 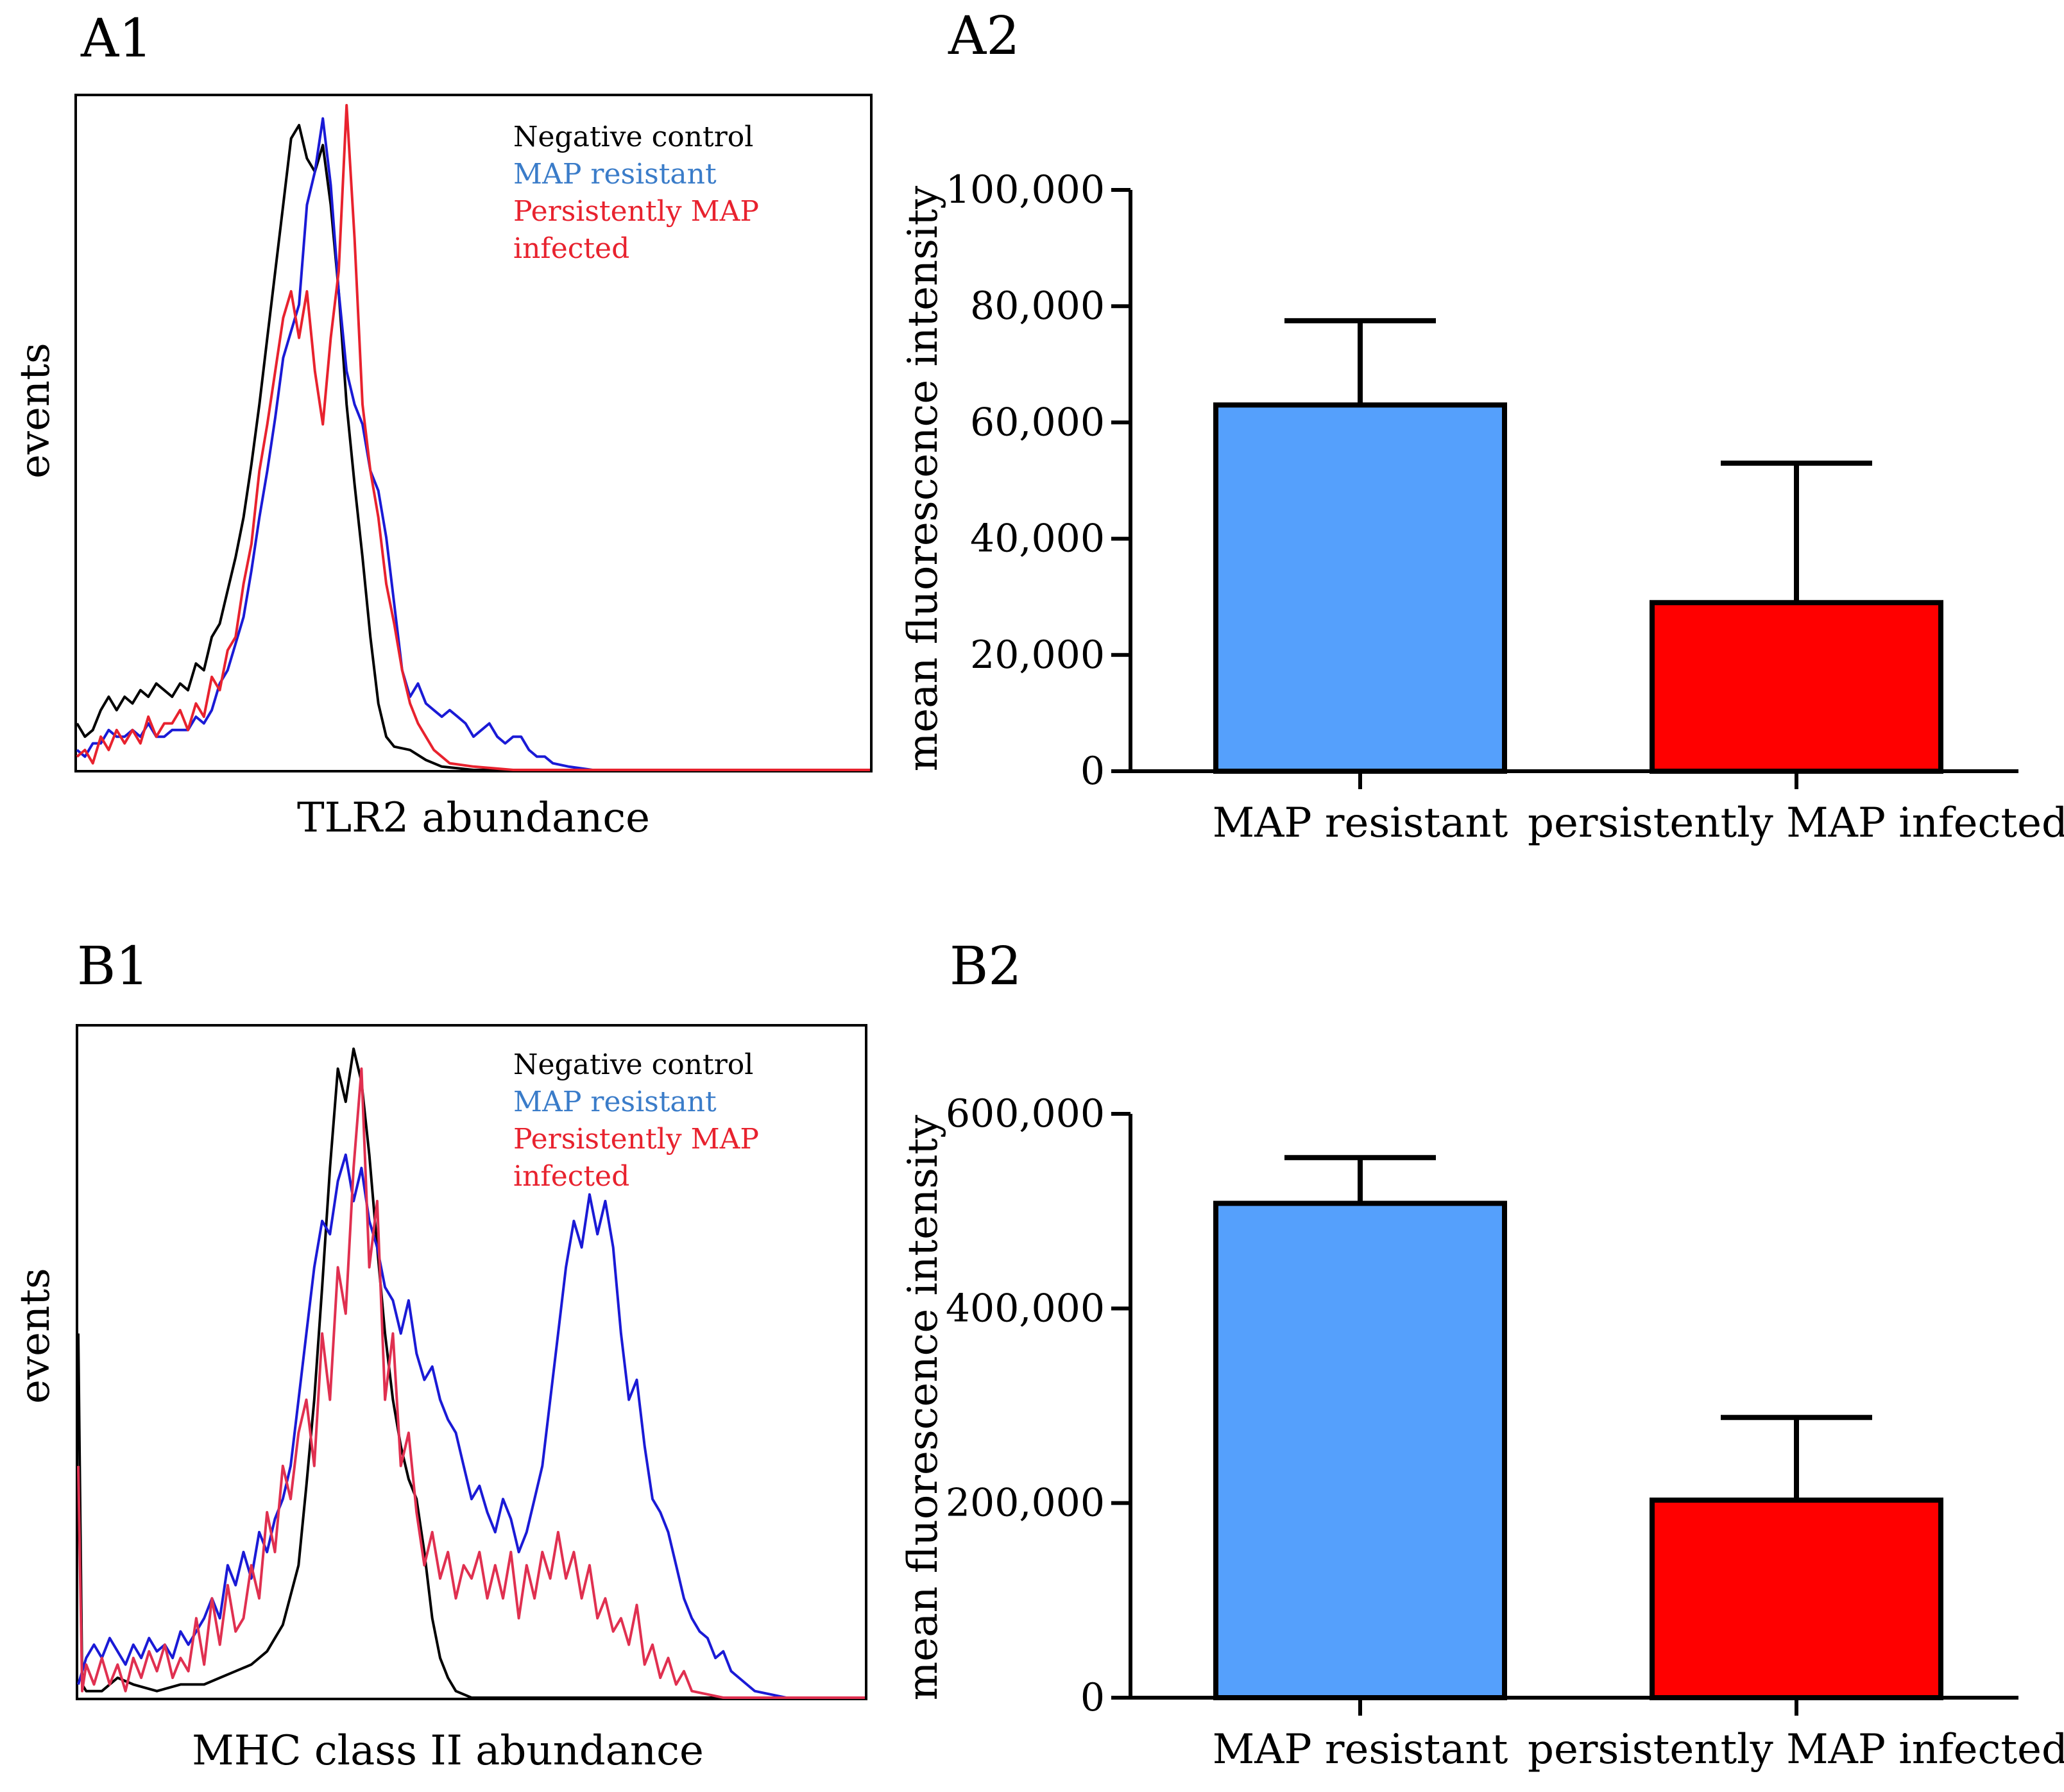 What do you see at coordinates (1037, 538) in the screenshot?
I see `y-tick-label-a2: 40,000` at bounding box center [1037, 538].